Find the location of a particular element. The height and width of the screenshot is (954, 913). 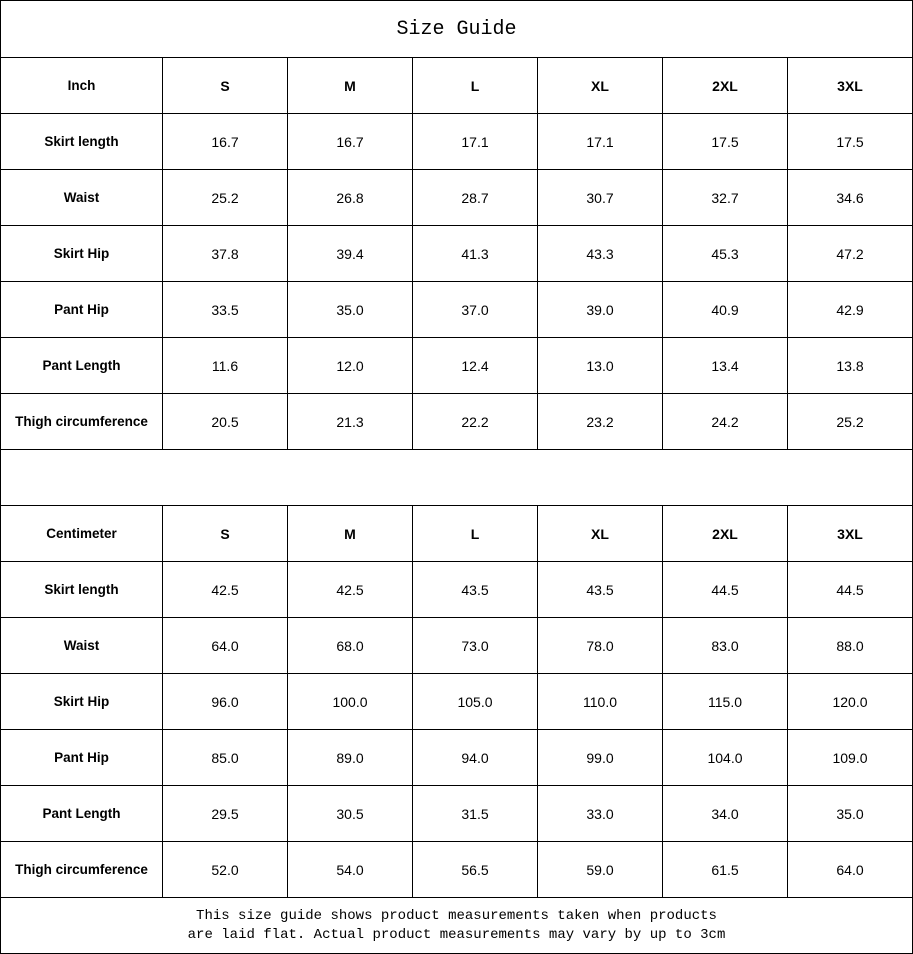

measurement-value: 78.0 is located at coordinates (599, 645).